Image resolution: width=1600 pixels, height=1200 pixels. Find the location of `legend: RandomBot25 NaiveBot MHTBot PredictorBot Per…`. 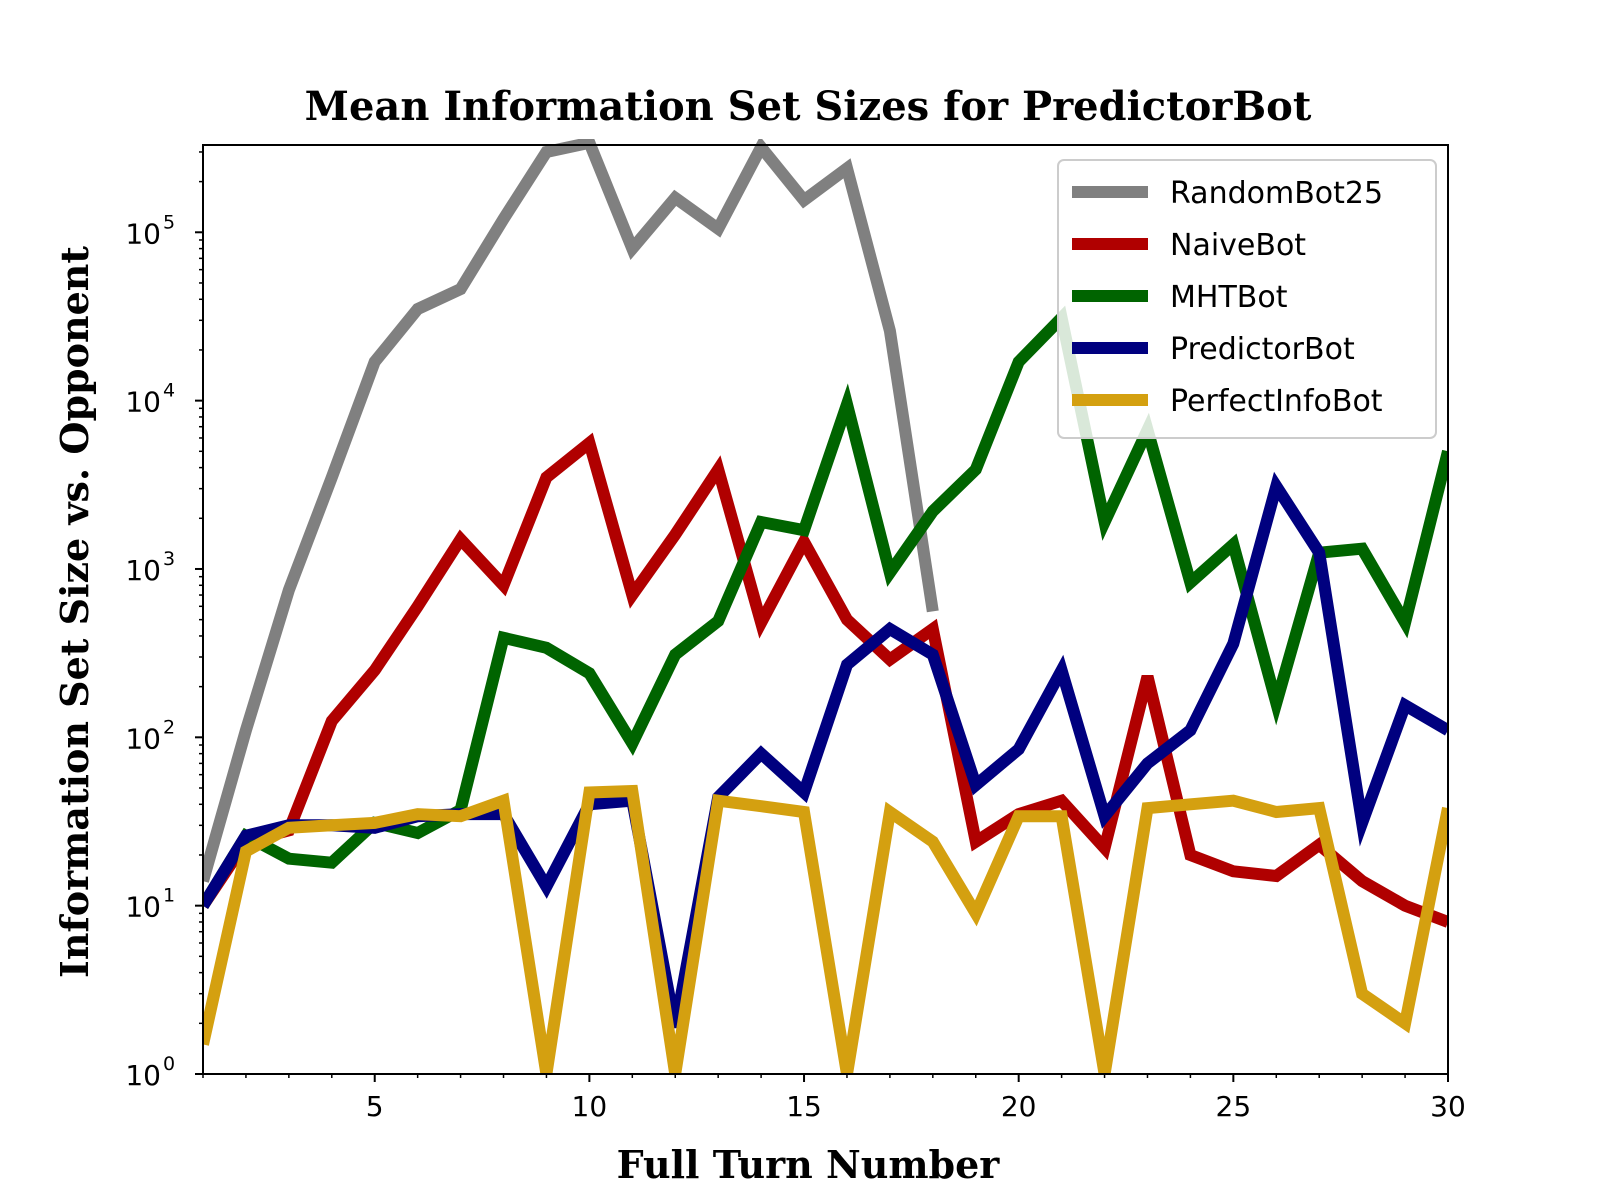

legend: RandomBot25 NaiveBot MHTBot PredictorBot Per… is located at coordinates (1247, 299).